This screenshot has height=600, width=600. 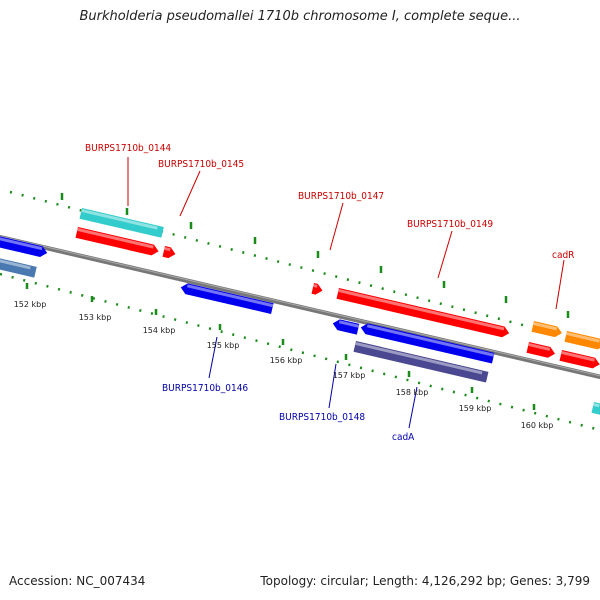 I want to click on label-burps1710b-0145: BURPS1710b_0145, so click(x=201, y=164).